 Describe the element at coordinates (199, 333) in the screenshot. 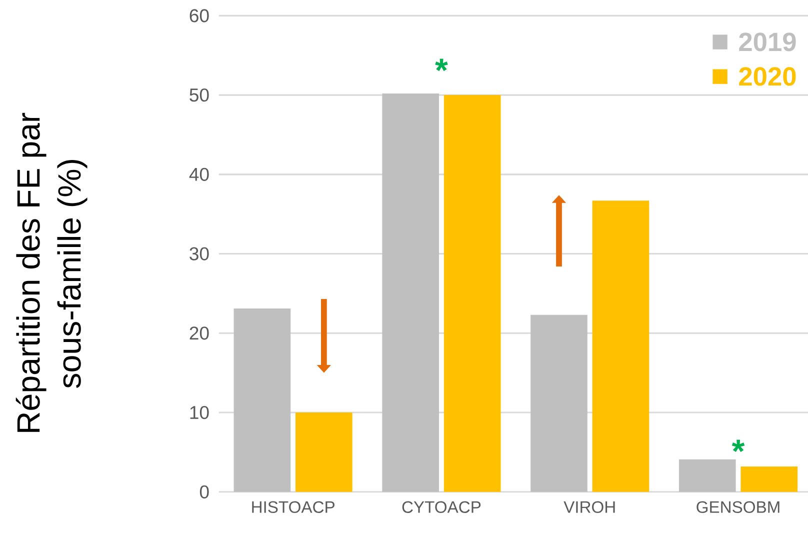

I see `y-tick-label: 20` at that location.